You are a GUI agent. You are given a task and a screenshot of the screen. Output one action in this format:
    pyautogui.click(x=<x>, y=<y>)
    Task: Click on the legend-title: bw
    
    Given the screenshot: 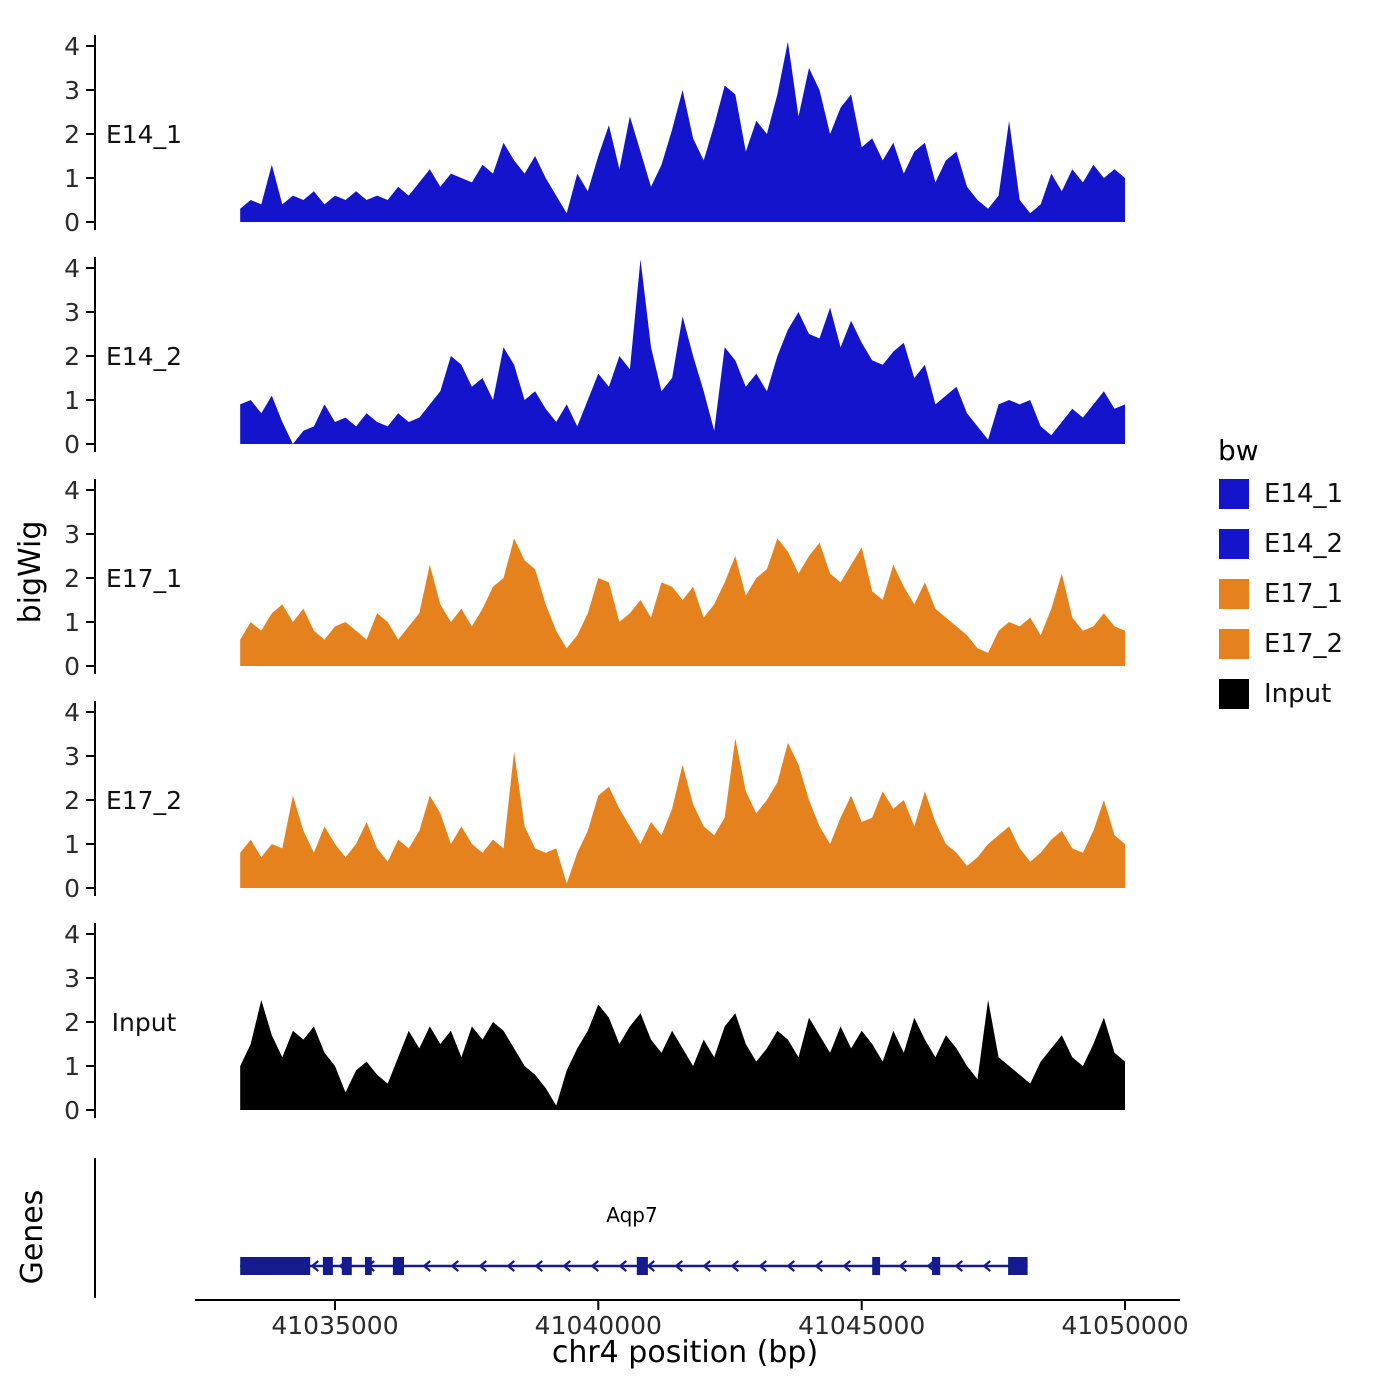 What is the action you would take?
    pyautogui.click(x=1238, y=450)
    